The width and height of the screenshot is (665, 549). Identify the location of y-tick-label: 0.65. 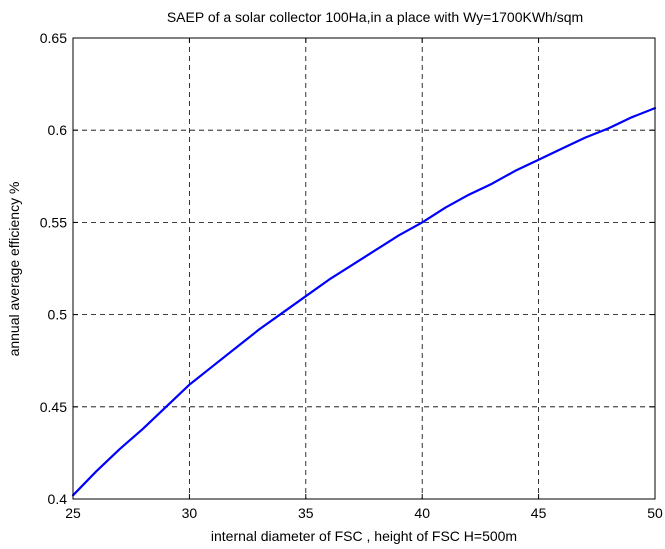
(53, 38).